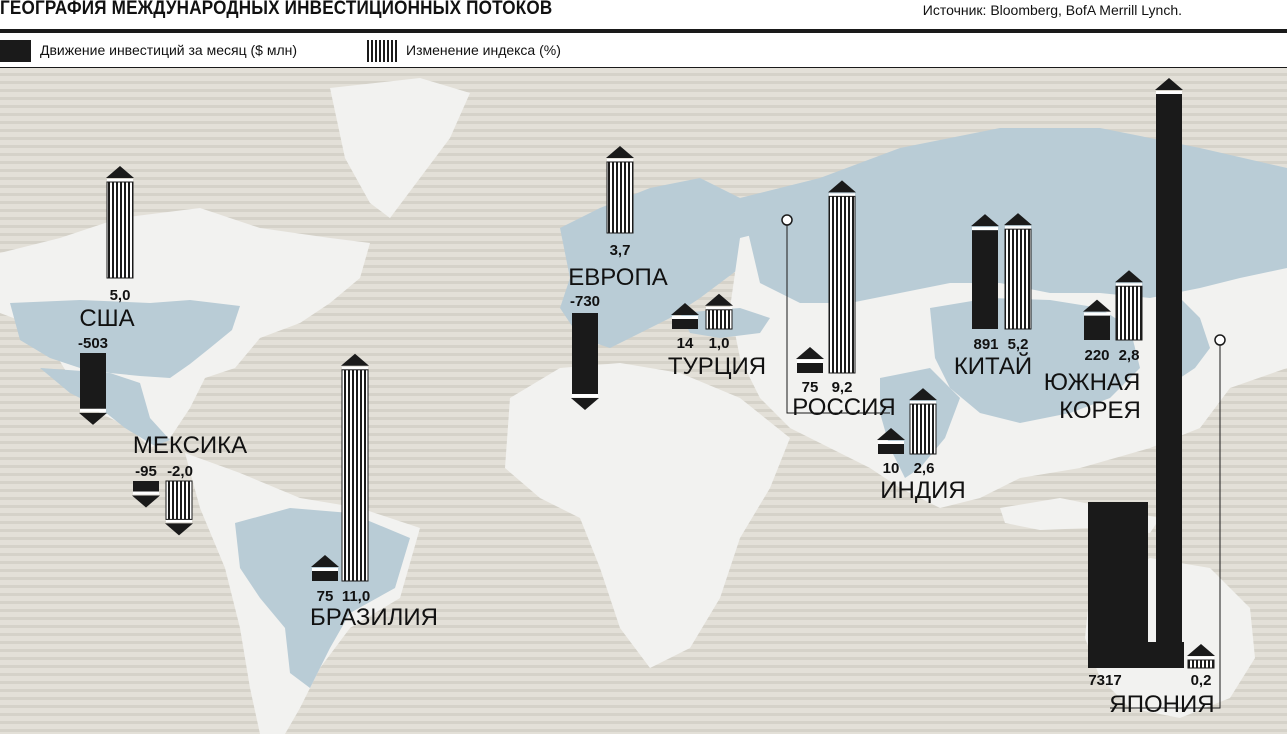  Describe the element at coordinates (985, 229) in the screenshot. I see `flow-bar-7-gap` at that location.